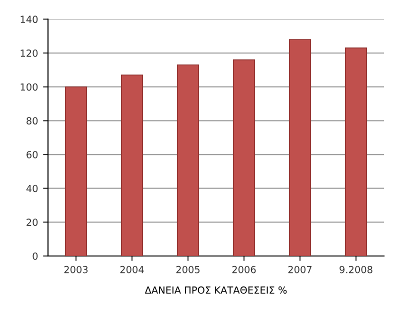 The height and width of the screenshot is (320, 400). I want to click on x-tick-label: 2006, so click(244, 270).